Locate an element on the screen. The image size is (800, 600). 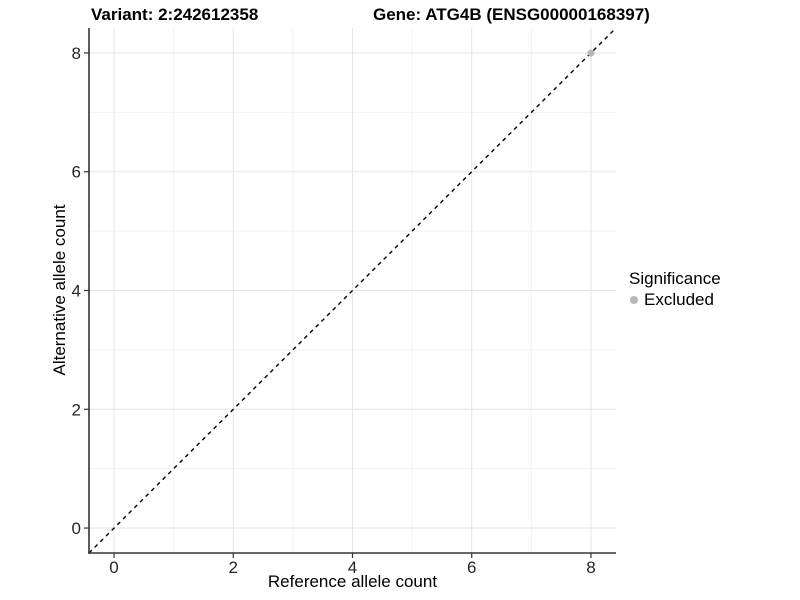
x-tick-label: 0 is located at coordinates (113, 567).